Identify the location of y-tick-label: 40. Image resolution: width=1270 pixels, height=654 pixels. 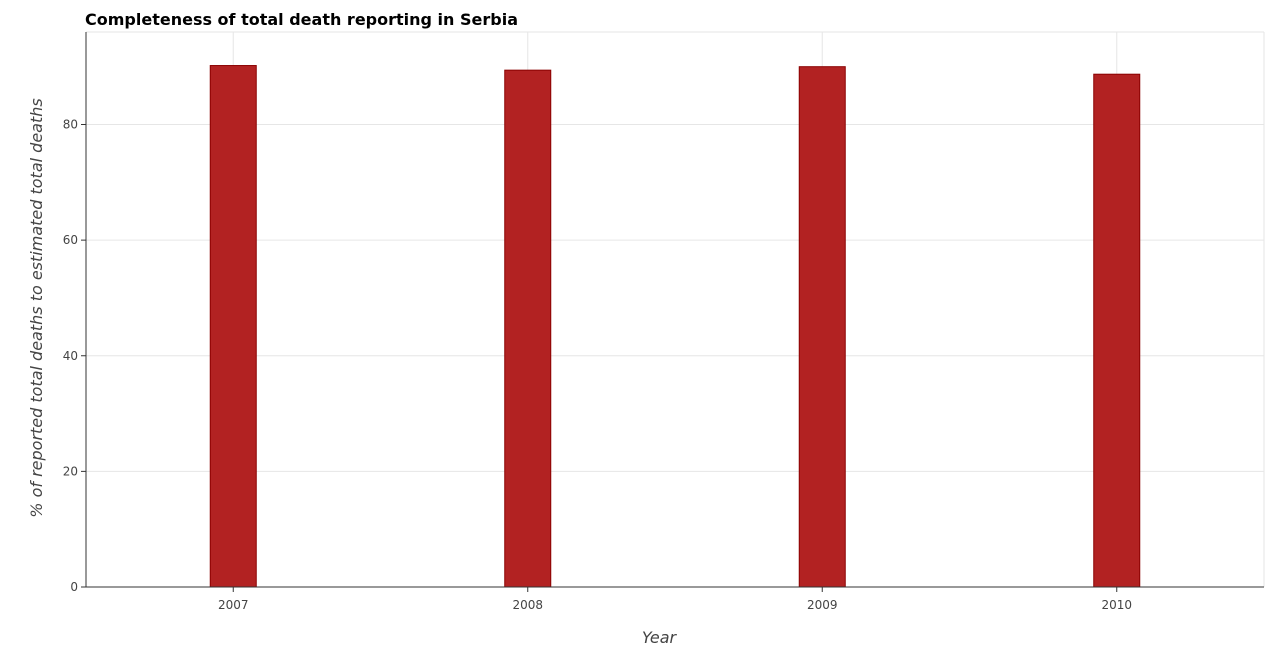
(70, 356).